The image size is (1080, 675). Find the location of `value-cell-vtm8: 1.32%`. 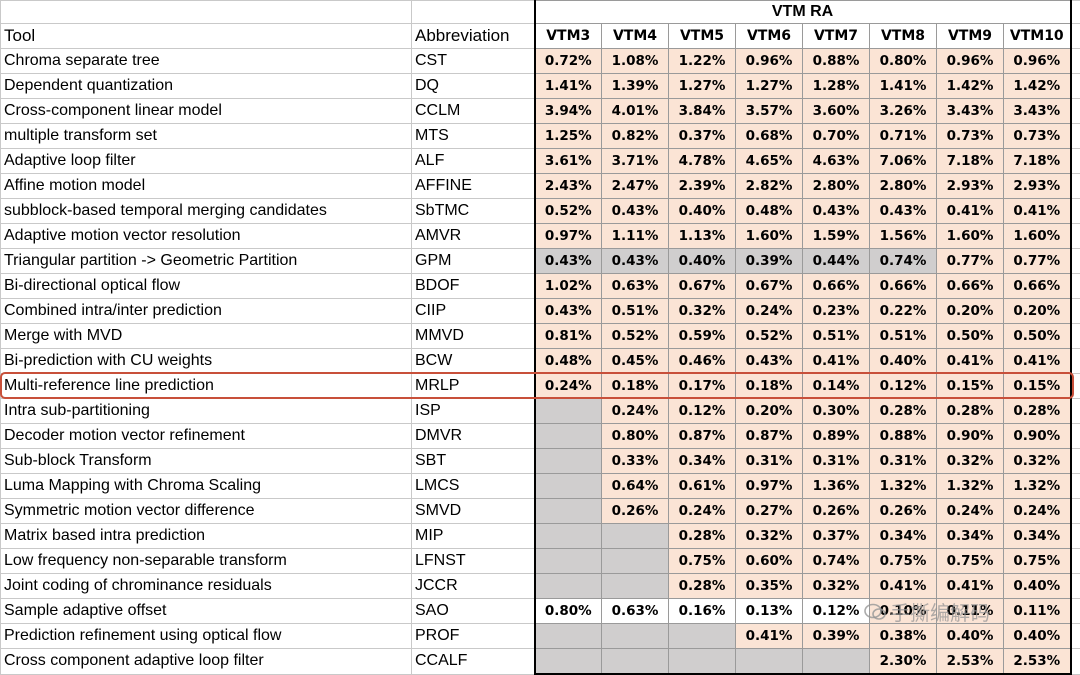

value-cell-vtm8: 1.32% is located at coordinates (903, 486).